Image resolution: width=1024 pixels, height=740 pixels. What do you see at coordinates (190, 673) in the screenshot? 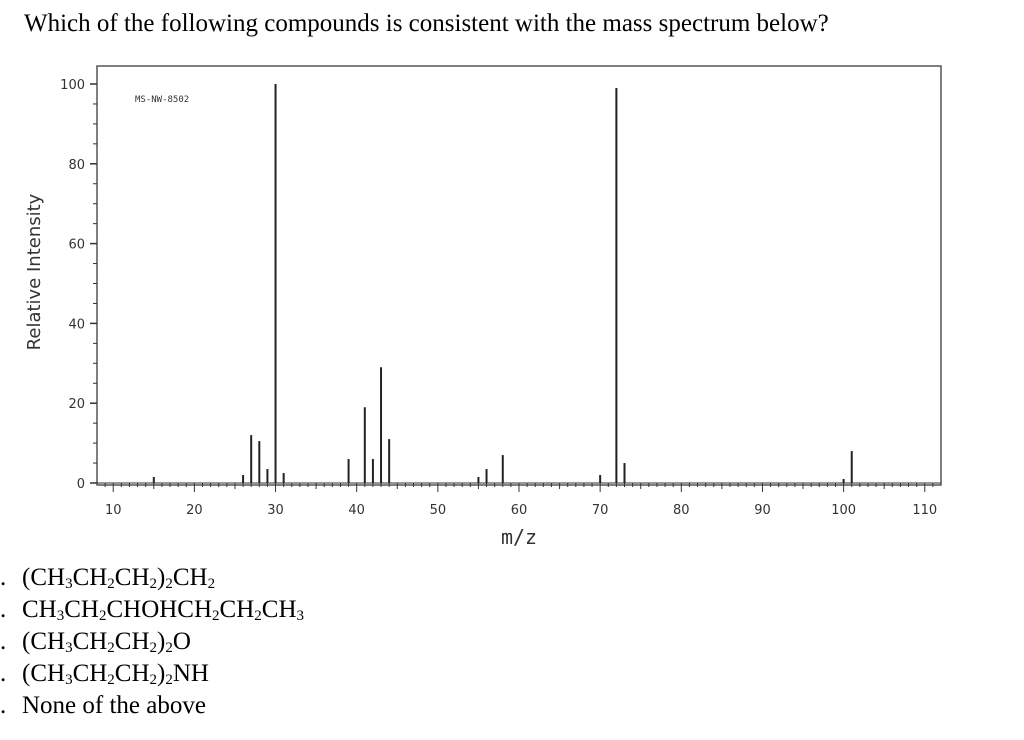
I see `formula-text: NH` at bounding box center [190, 673].